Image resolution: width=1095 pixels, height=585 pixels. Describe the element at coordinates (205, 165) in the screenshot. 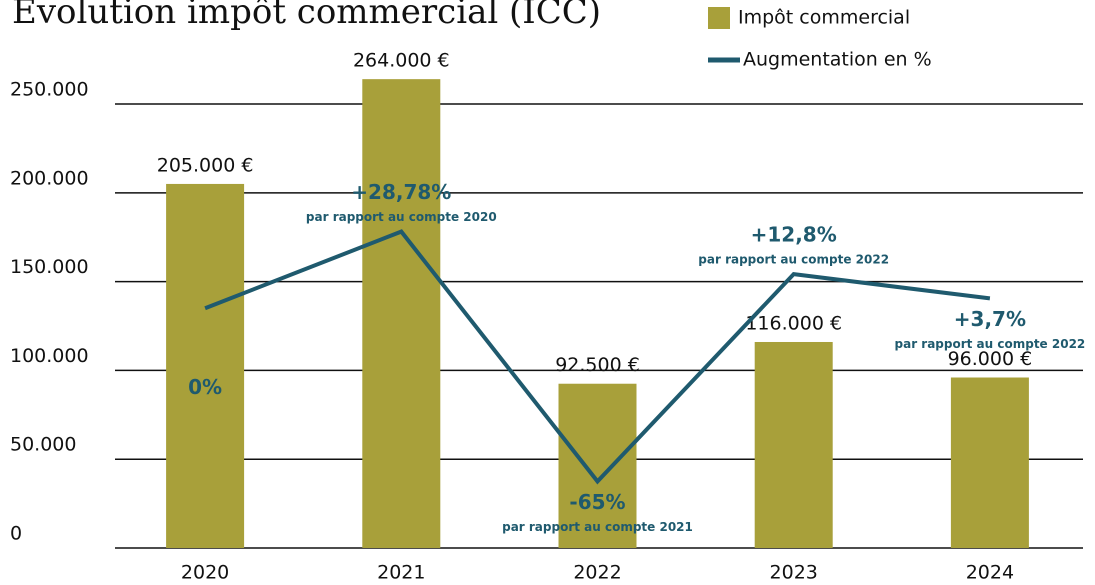

I see `bar-value-label: 205.000 €` at that location.